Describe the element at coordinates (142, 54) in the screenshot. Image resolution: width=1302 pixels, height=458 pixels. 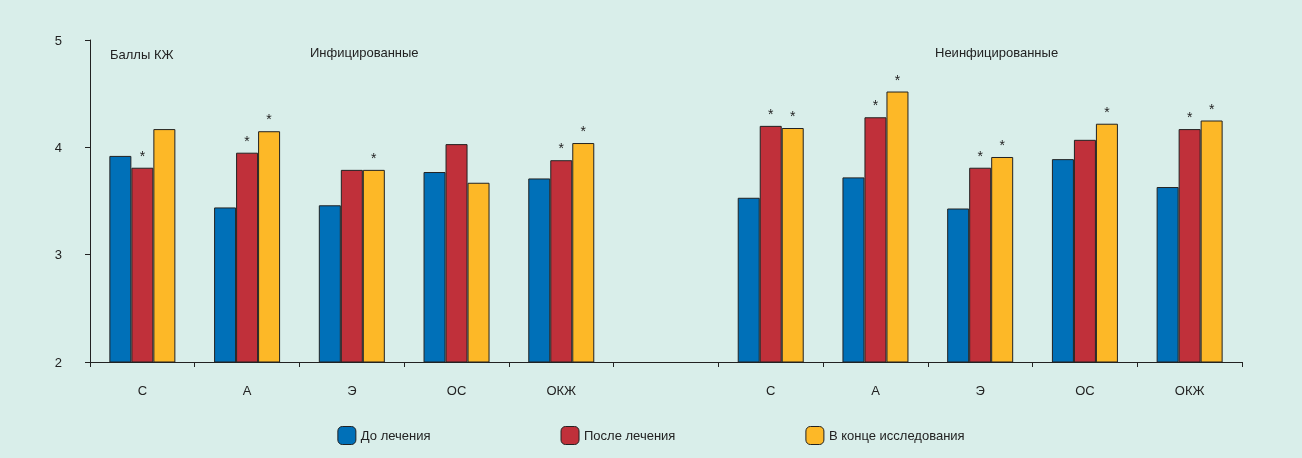
I see `y-axis-title: Баллы КЖ` at that location.